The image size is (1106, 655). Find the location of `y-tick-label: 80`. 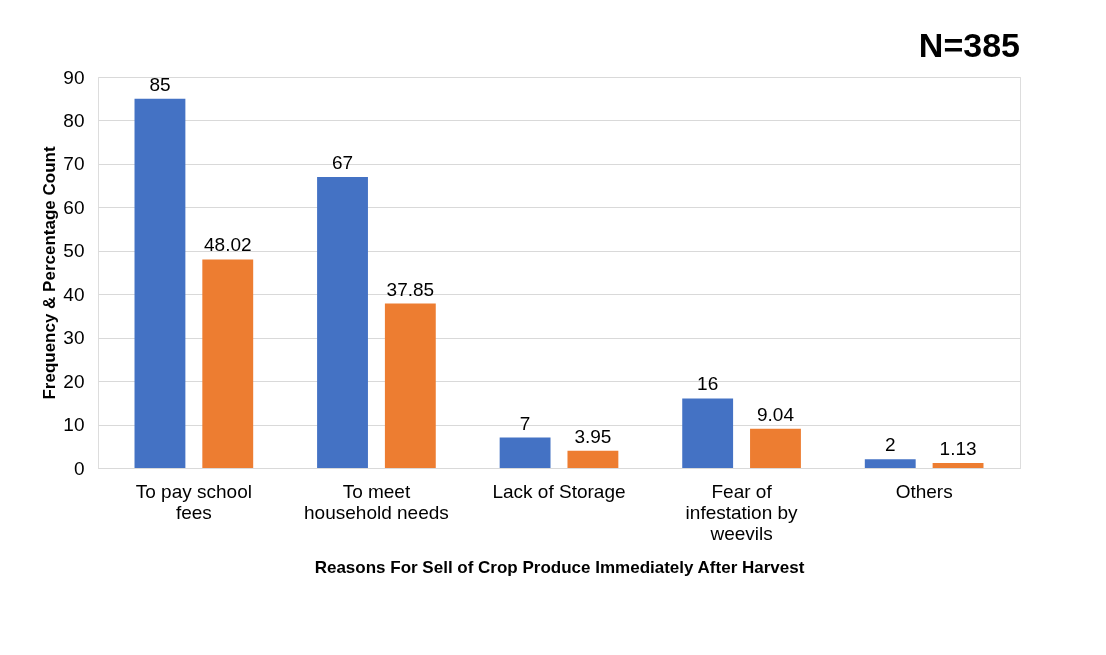

y-tick-label: 80 is located at coordinates (74, 120).